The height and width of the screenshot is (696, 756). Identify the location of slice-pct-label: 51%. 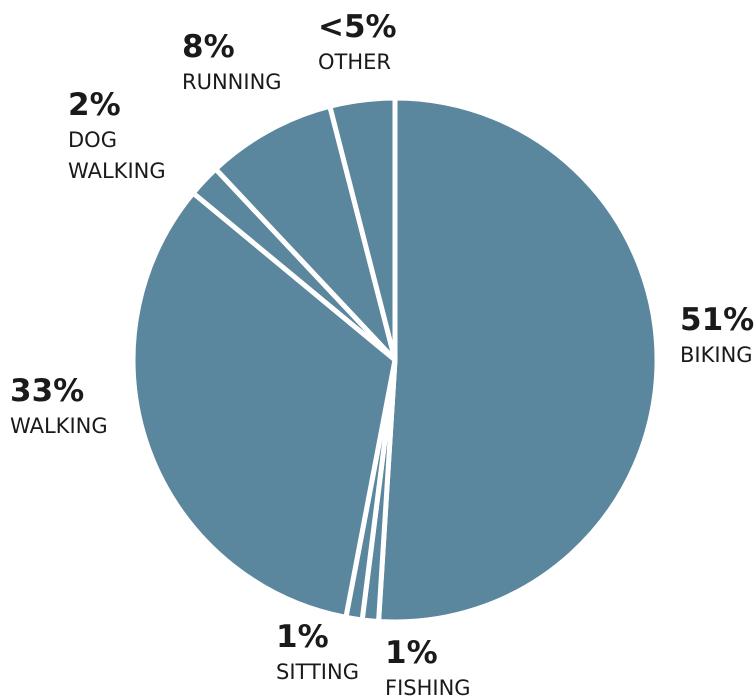
(717, 320).